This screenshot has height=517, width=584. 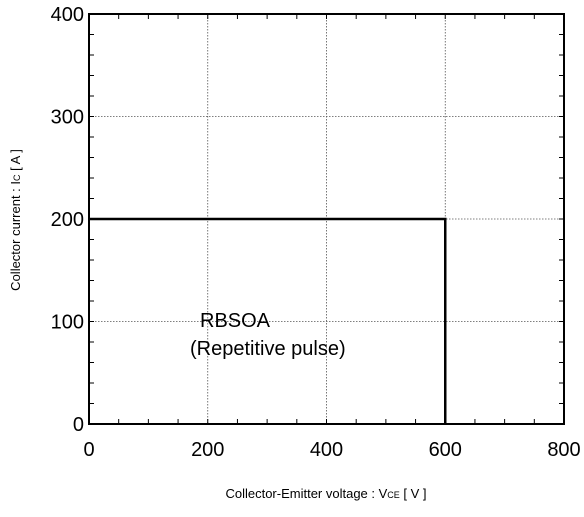 I want to click on y-tick-label: 400, so click(x=67, y=15).